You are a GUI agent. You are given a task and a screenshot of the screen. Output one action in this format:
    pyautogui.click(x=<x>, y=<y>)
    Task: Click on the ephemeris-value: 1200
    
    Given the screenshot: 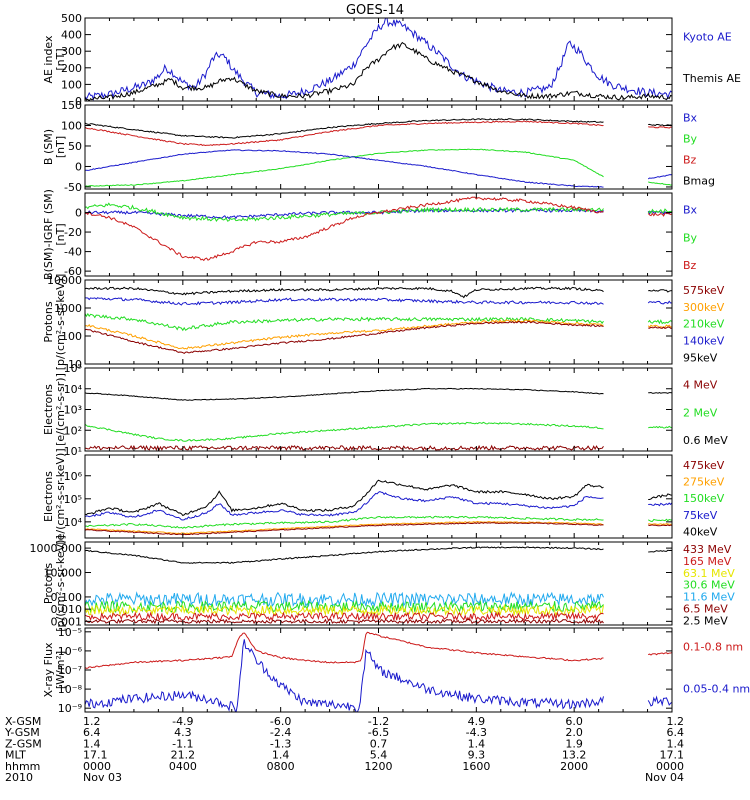 What is the action you would take?
    pyautogui.click(x=379, y=766)
    